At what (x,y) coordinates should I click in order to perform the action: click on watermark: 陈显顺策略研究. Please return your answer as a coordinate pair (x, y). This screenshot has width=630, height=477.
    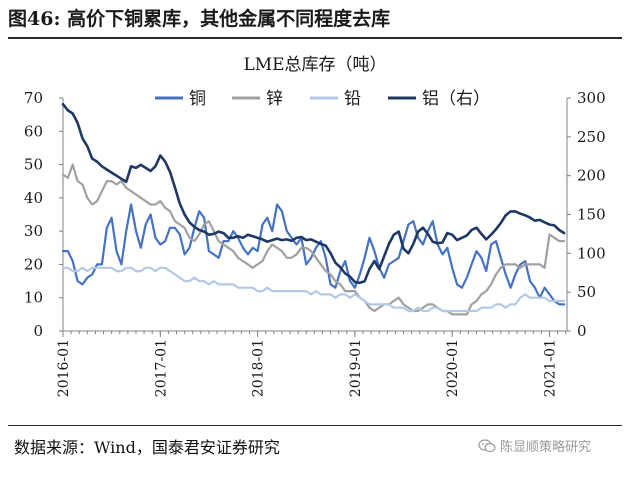
    Looking at the image, I should click on (534, 445).